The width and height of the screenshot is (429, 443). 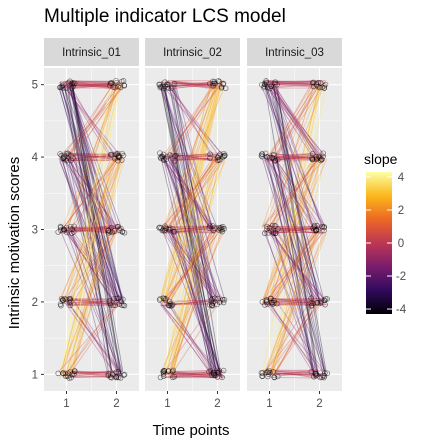 I want to click on legend-title: slope, so click(x=381, y=159).